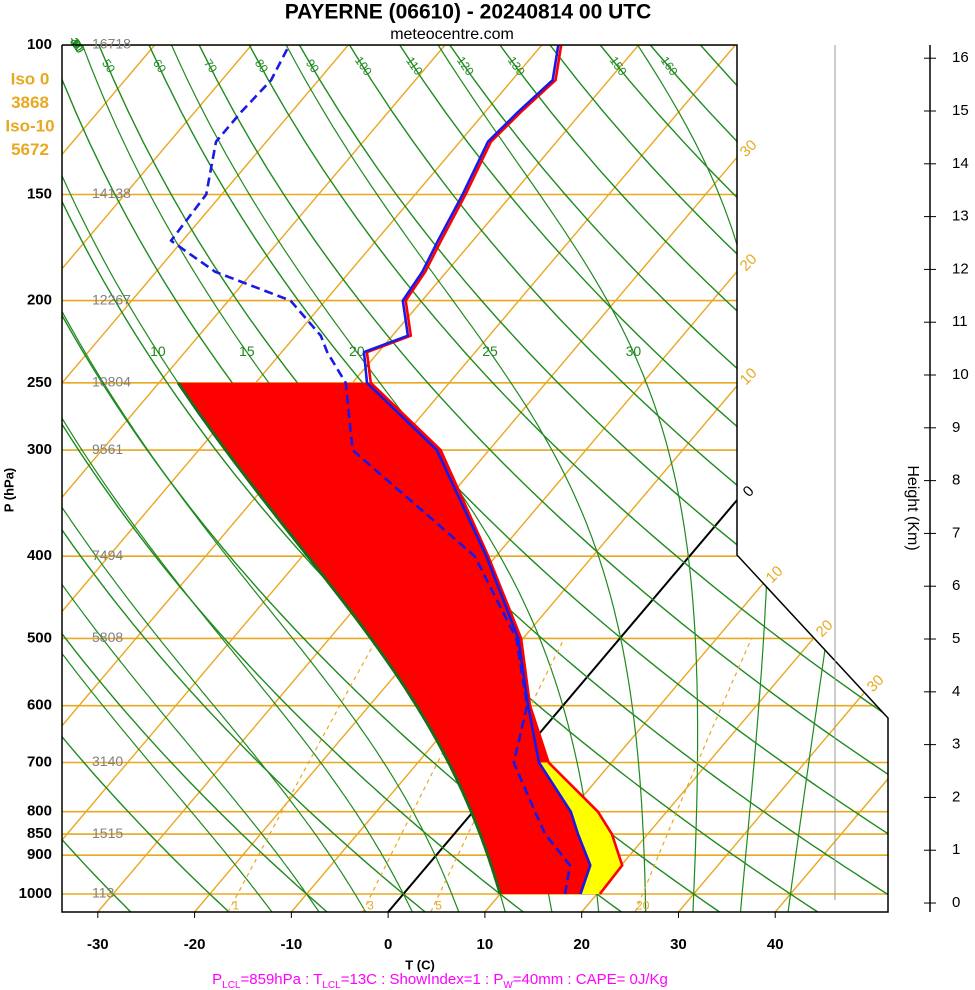 The width and height of the screenshot is (975, 990). What do you see at coordinates (490, 351) in the screenshot?
I see `moist-adiabat-label: 25` at bounding box center [490, 351].